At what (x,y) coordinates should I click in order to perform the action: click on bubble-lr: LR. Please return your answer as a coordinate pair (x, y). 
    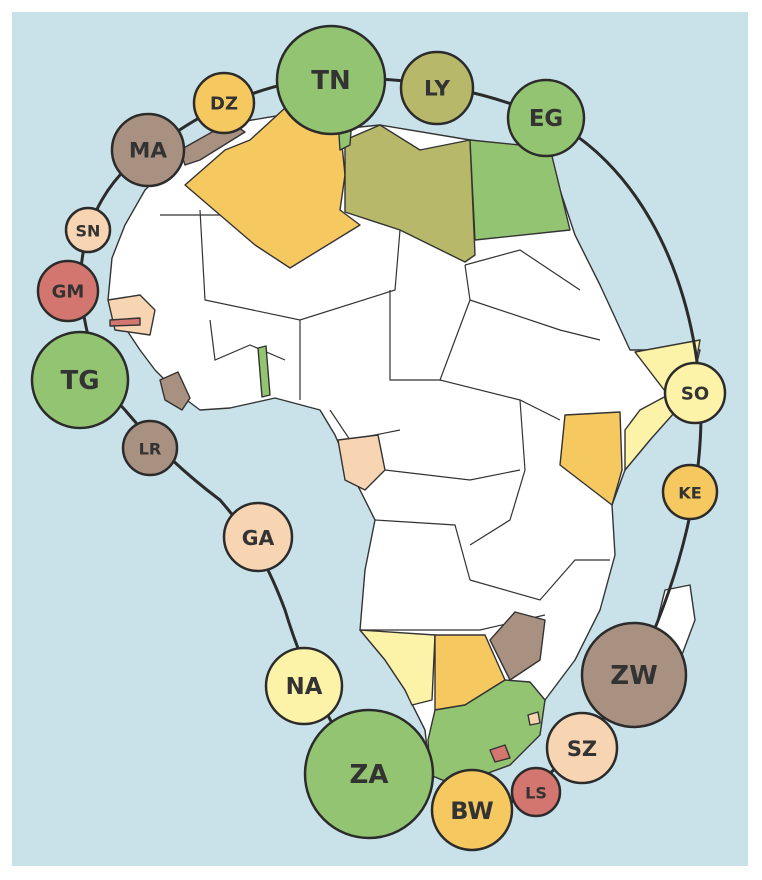
    Looking at the image, I should click on (150, 448).